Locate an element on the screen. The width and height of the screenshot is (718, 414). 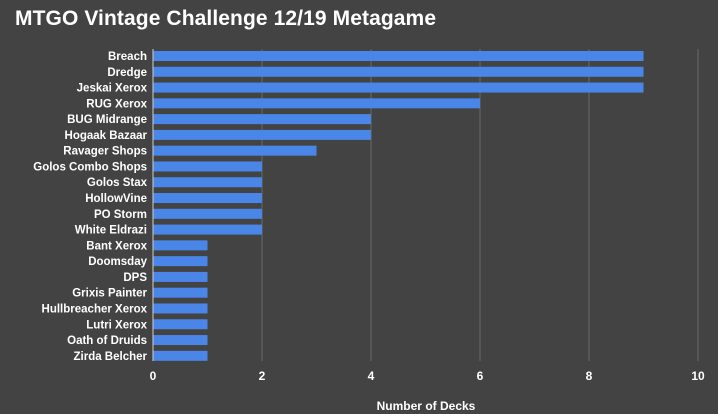
x-axis-label: Number of Decks is located at coordinates (426, 406).